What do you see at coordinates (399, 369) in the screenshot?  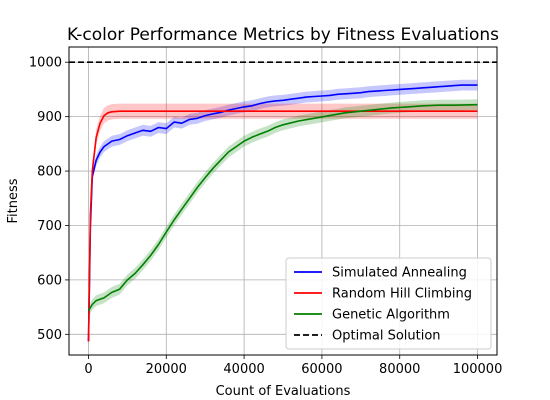 I see `x-tick-label: 80000` at bounding box center [399, 369].